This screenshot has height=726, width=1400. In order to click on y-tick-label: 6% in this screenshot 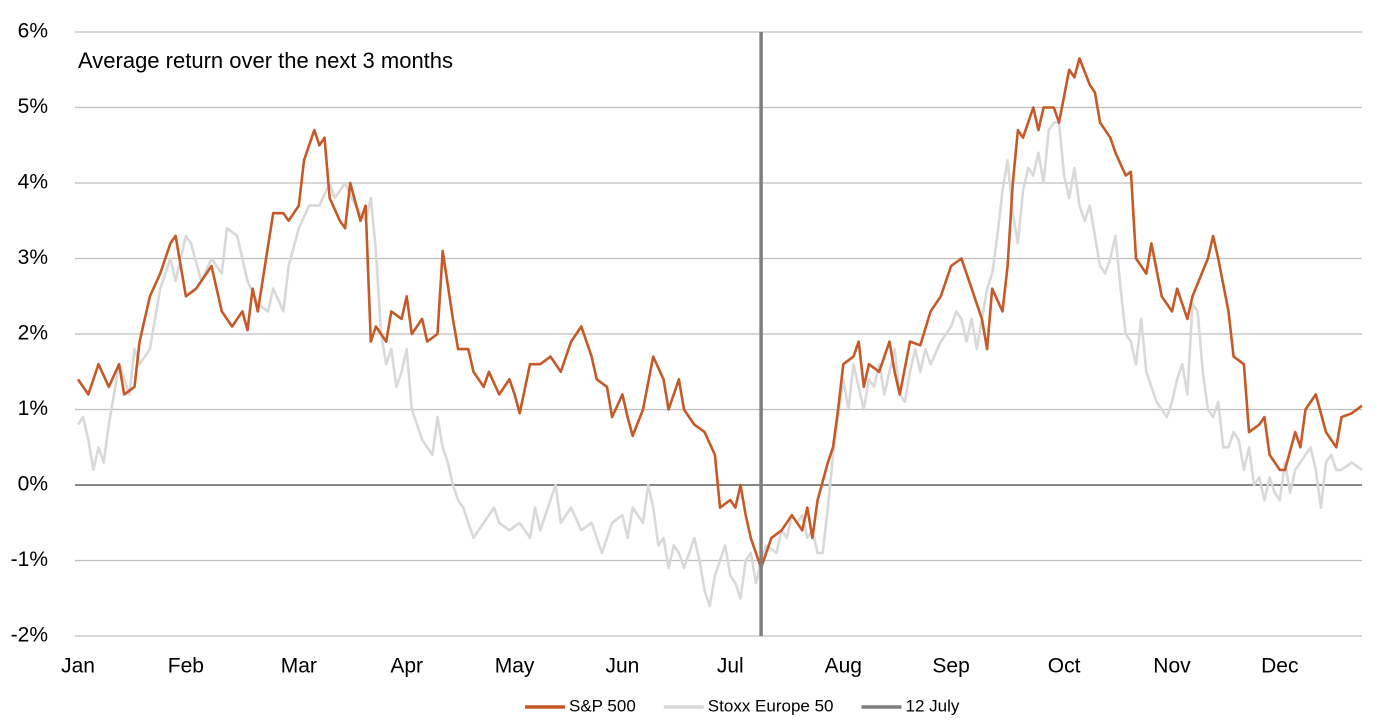, I will do `click(33, 31)`.